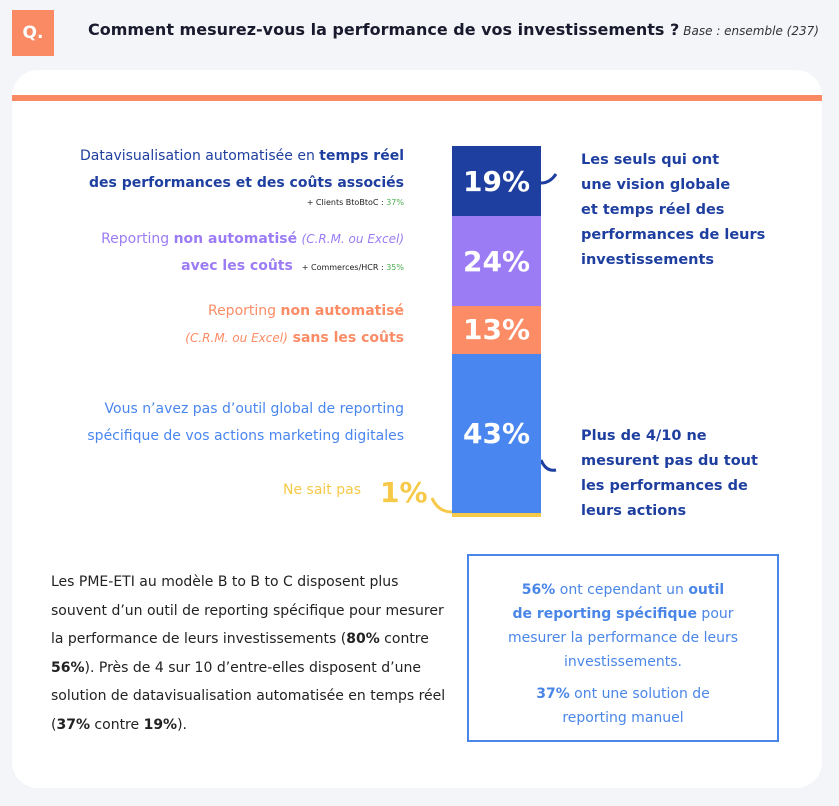 This screenshot has width=839, height=806. Describe the element at coordinates (549, 179) in the screenshot. I see `top-connector` at that location.